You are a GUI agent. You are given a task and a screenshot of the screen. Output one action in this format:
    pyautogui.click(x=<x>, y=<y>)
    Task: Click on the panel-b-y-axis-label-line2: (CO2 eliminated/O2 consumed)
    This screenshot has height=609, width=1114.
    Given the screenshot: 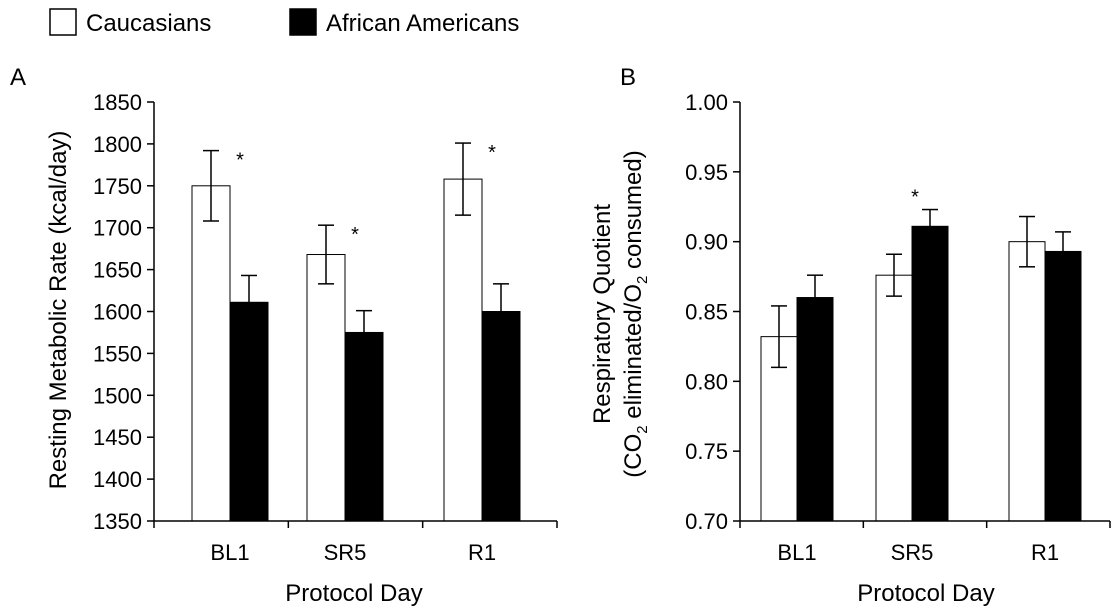 What is the action you would take?
    pyautogui.click(x=635, y=313)
    